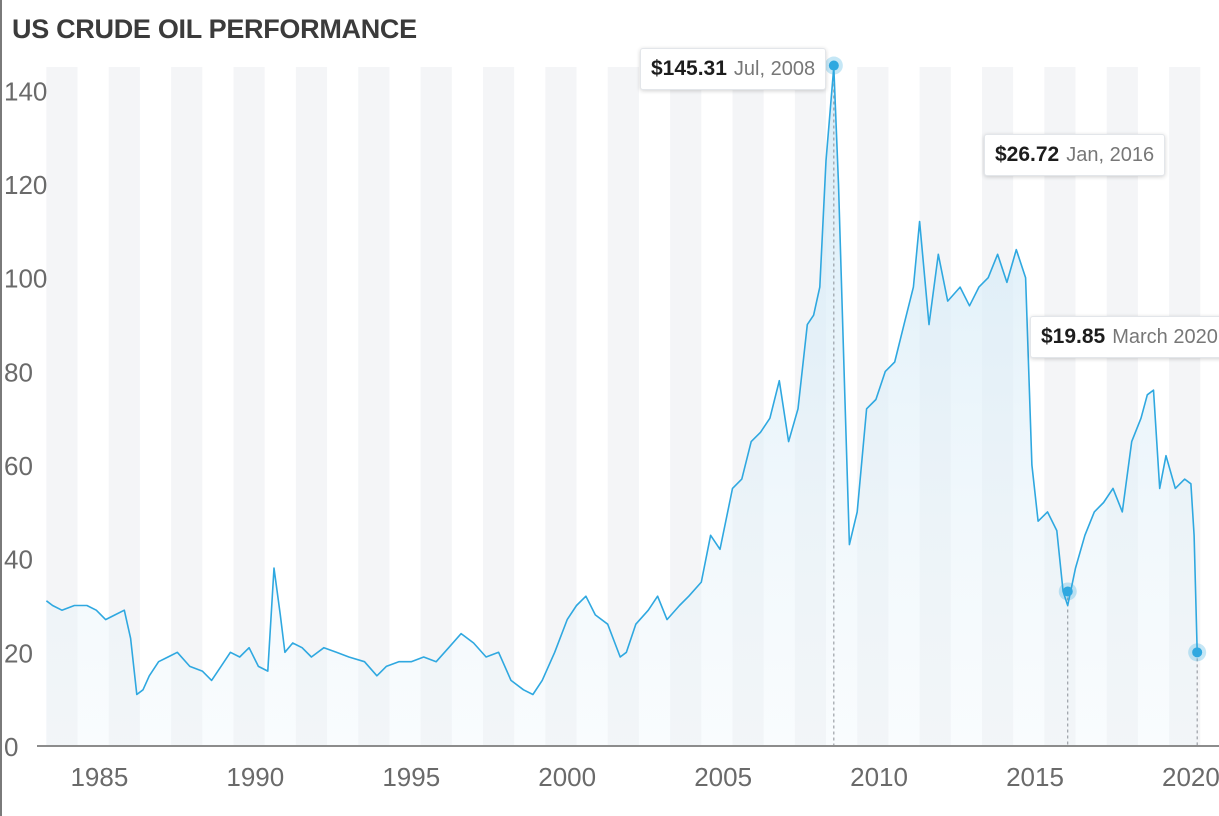  What do you see at coordinates (18, 653) in the screenshot?
I see `y-tick-label: 20` at bounding box center [18, 653].